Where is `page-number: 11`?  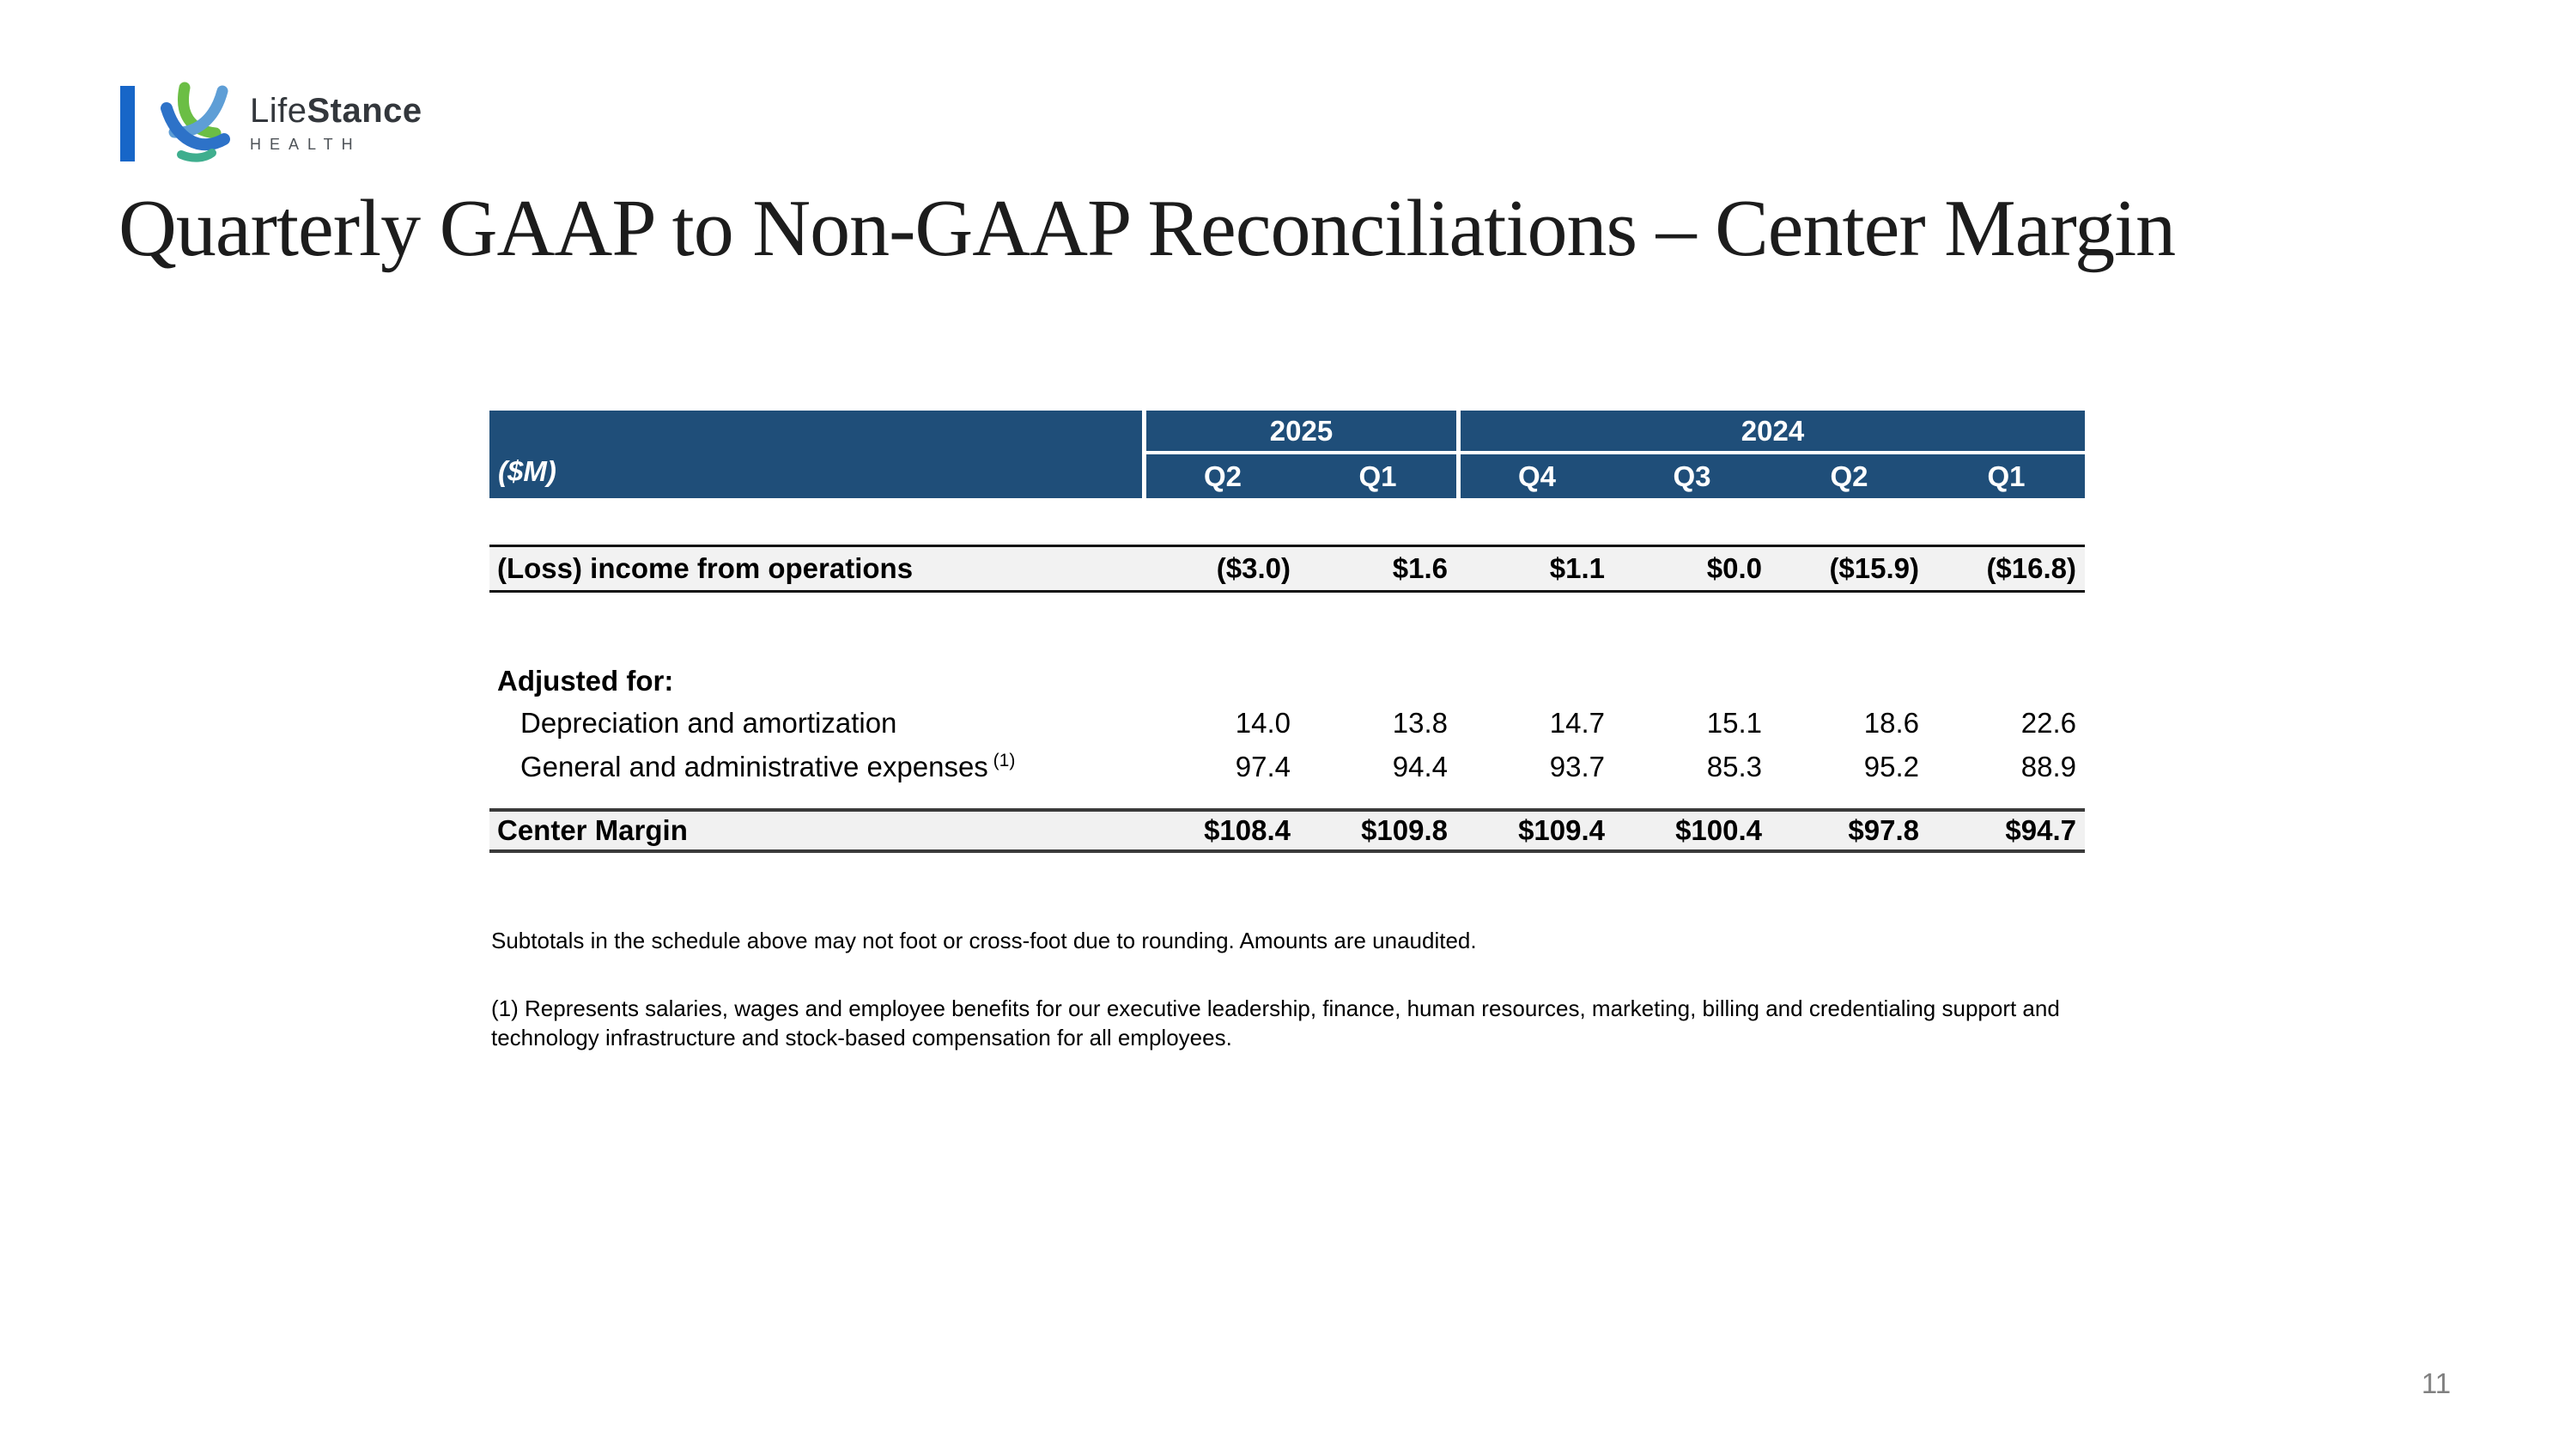
page-number: 11 is located at coordinates (2436, 1383).